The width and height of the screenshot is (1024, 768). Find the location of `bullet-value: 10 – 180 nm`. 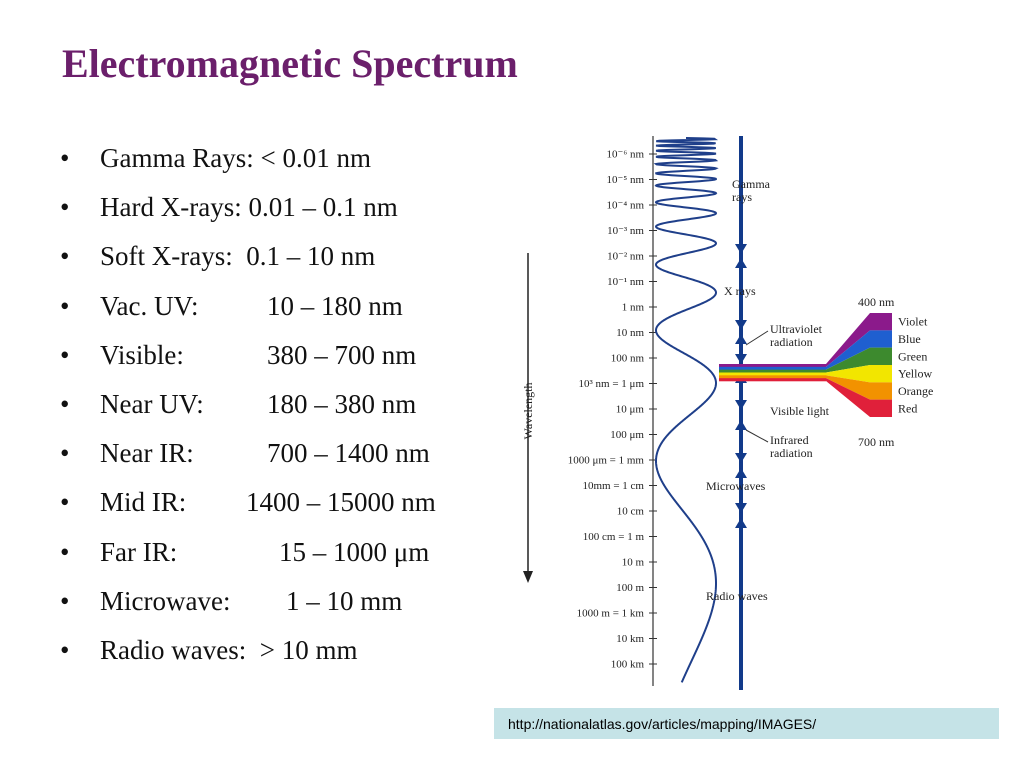

bullet-value: 10 – 180 nm is located at coordinates (335, 305).